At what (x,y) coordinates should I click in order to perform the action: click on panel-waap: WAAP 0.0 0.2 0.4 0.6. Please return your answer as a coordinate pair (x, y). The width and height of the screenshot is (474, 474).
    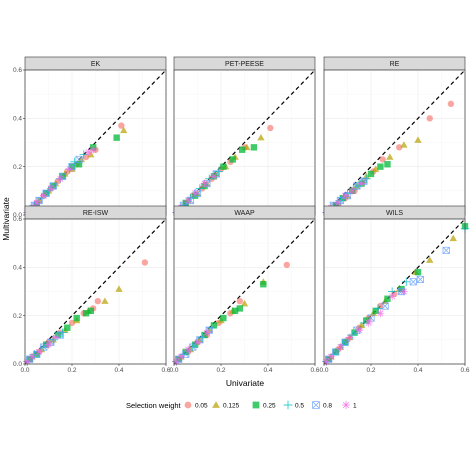
    Looking at the image, I should click on (244, 289).